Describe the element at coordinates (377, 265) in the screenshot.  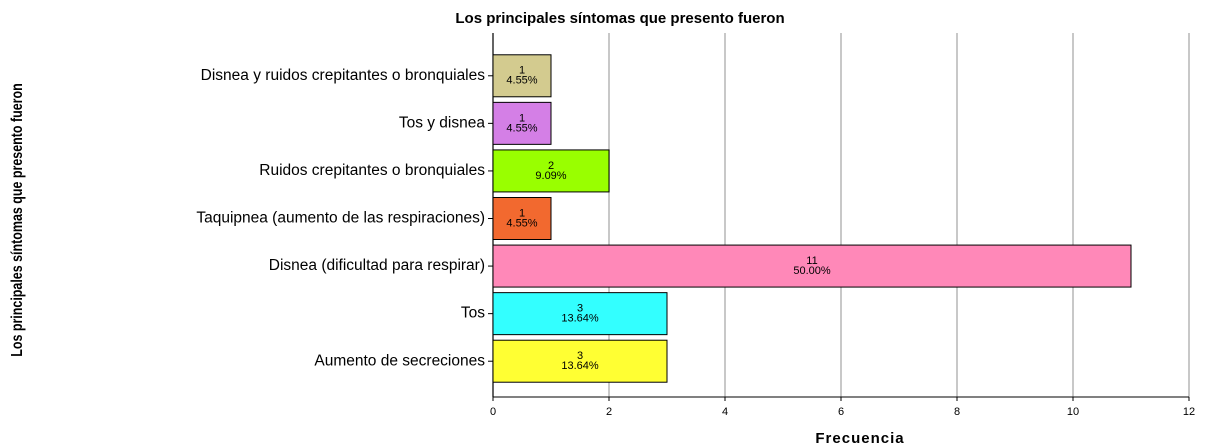
I see `y-tick-label: Disnea (dificultad para respirar)` at that location.